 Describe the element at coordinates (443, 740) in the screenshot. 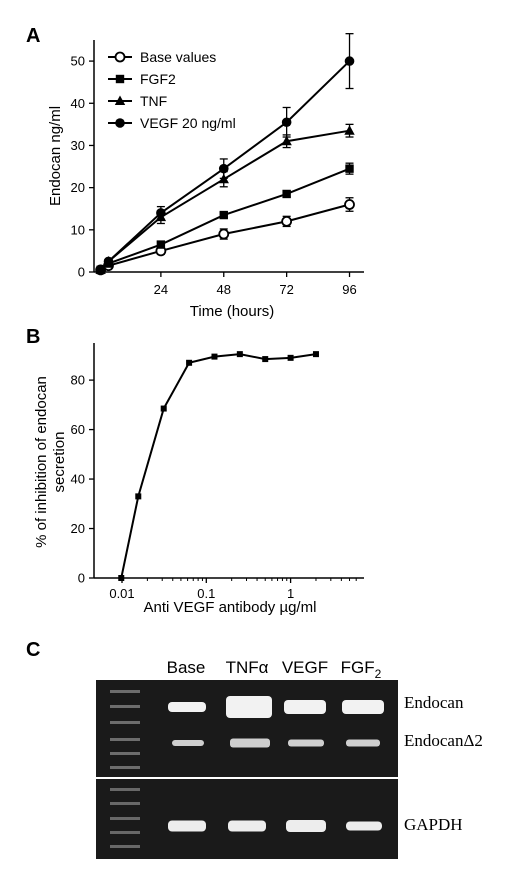

I see `gel-band-label-endocan-d2: EndocanΔ2` at that location.